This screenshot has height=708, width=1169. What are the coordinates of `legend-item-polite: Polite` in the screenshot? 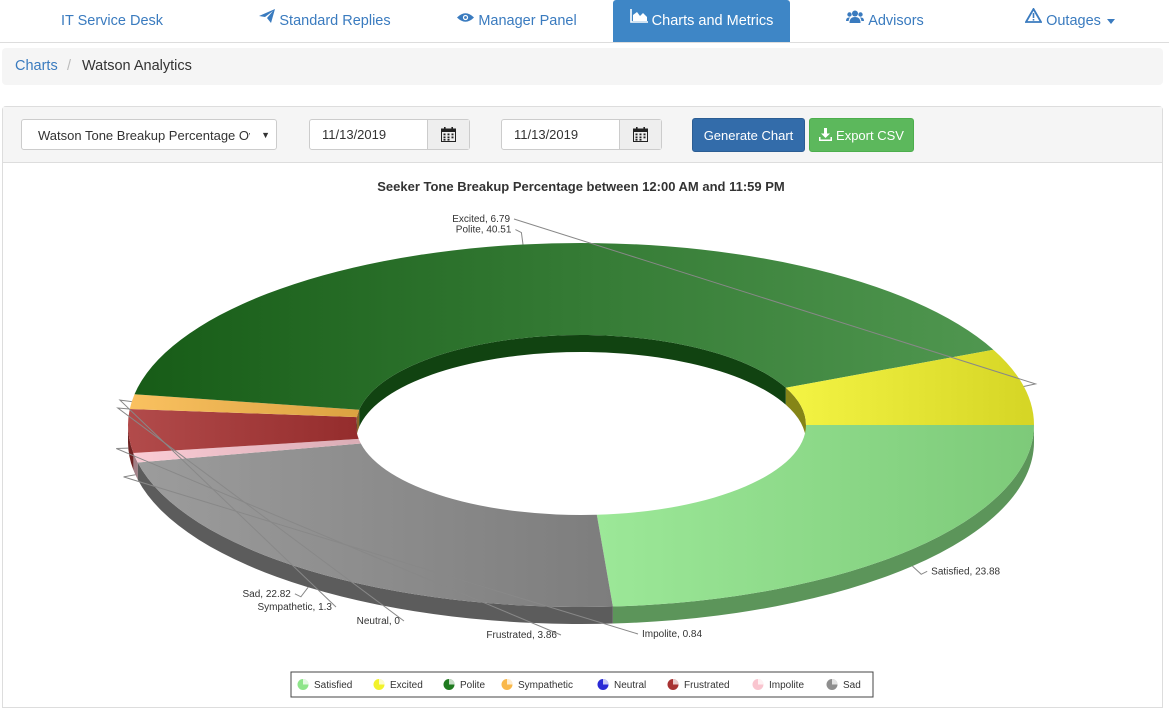 It's located at (464, 685).